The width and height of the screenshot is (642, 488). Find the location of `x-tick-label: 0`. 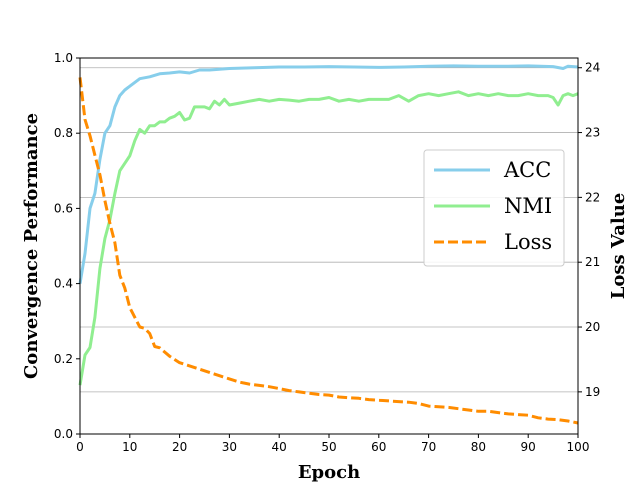

x-tick-label: 0 is located at coordinates (80, 447).